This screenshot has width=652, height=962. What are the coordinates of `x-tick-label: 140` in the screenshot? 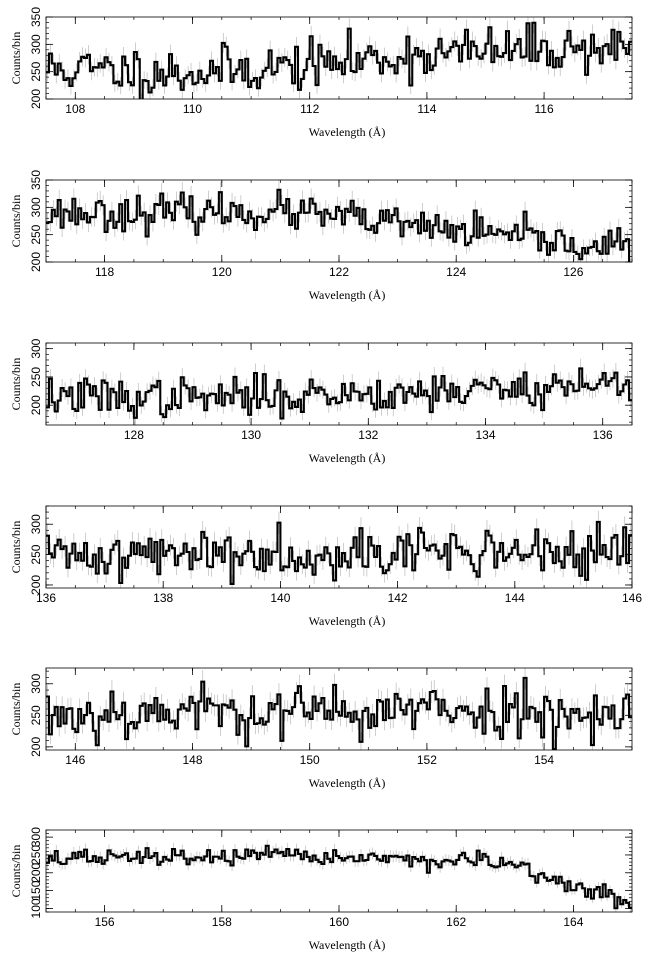 It's located at (280, 598).